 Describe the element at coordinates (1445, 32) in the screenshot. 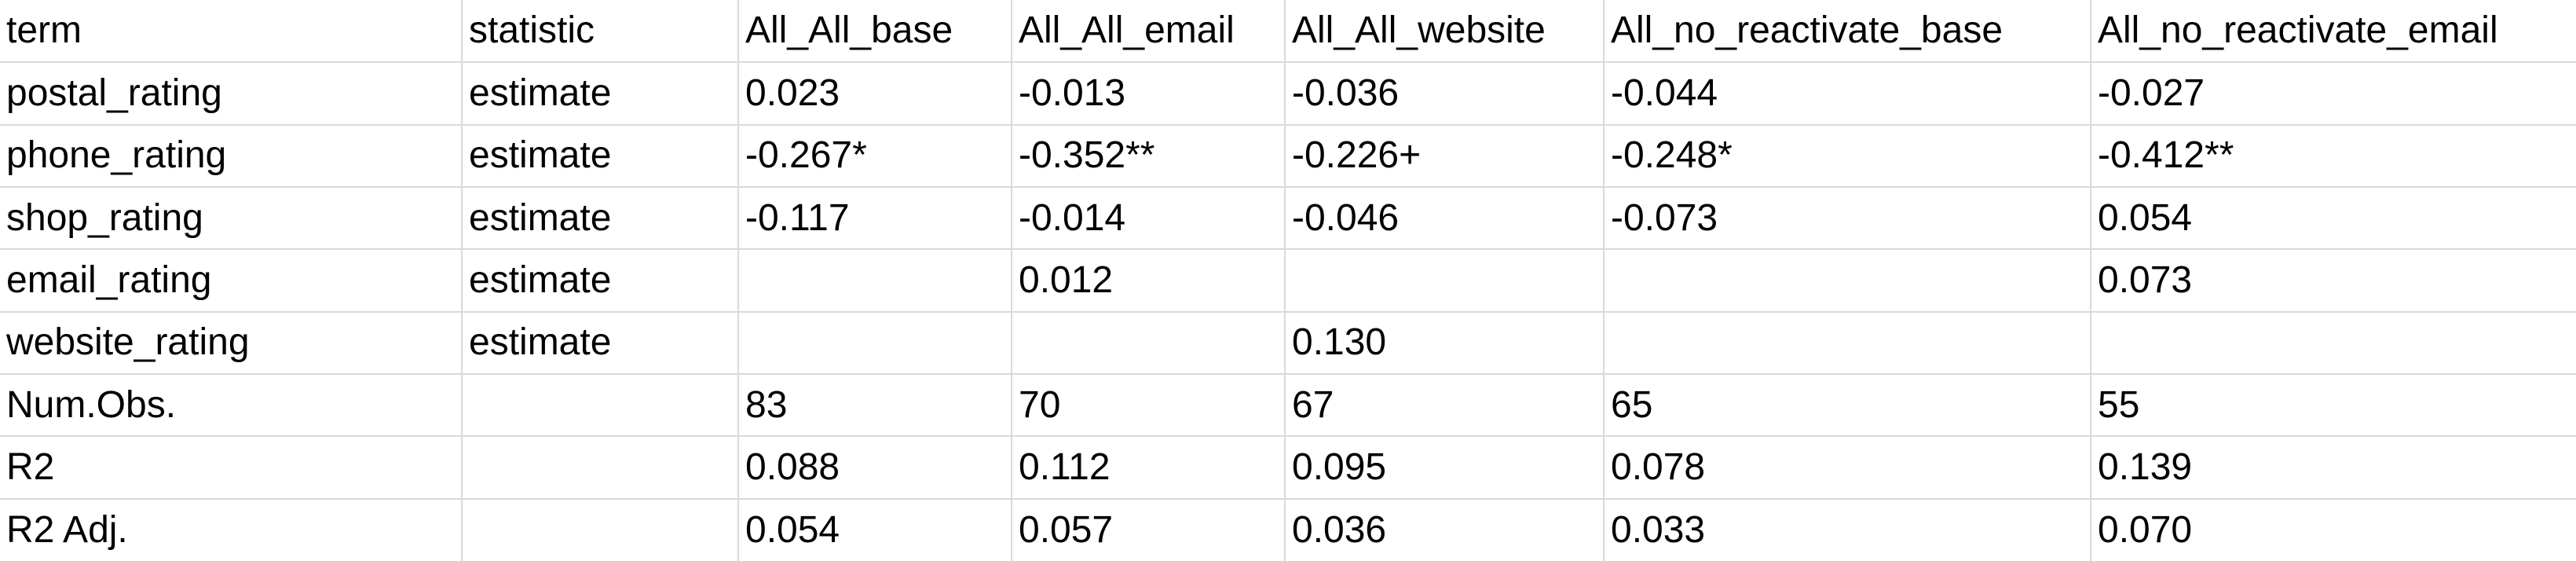

I see `header-cell: All_All_website` at that location.